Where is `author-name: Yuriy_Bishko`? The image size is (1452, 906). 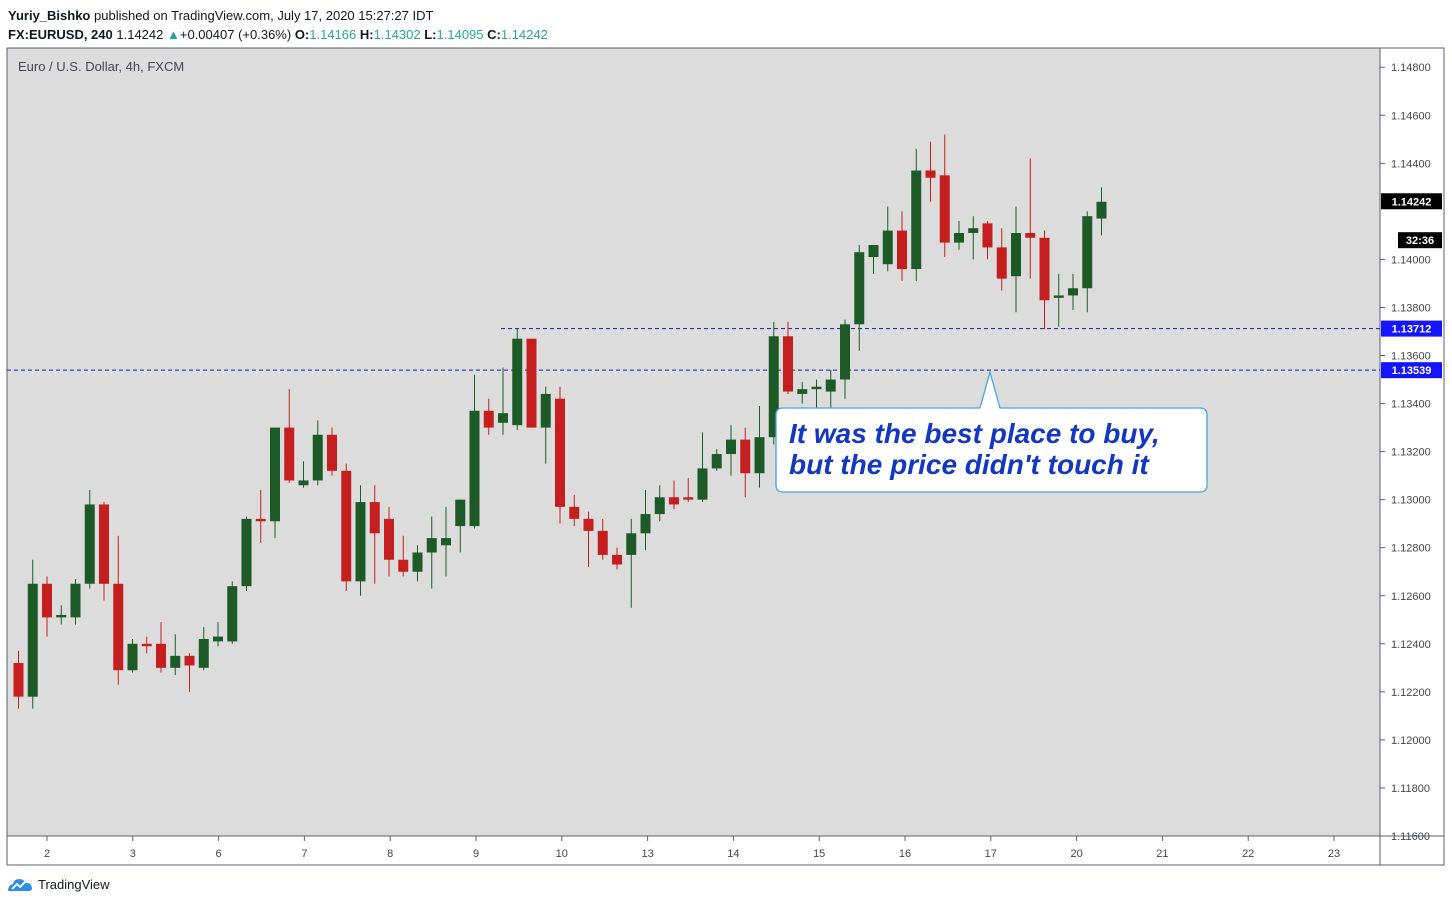
author-name: Yuriy_Bishko is located at coordinates (49, 15).